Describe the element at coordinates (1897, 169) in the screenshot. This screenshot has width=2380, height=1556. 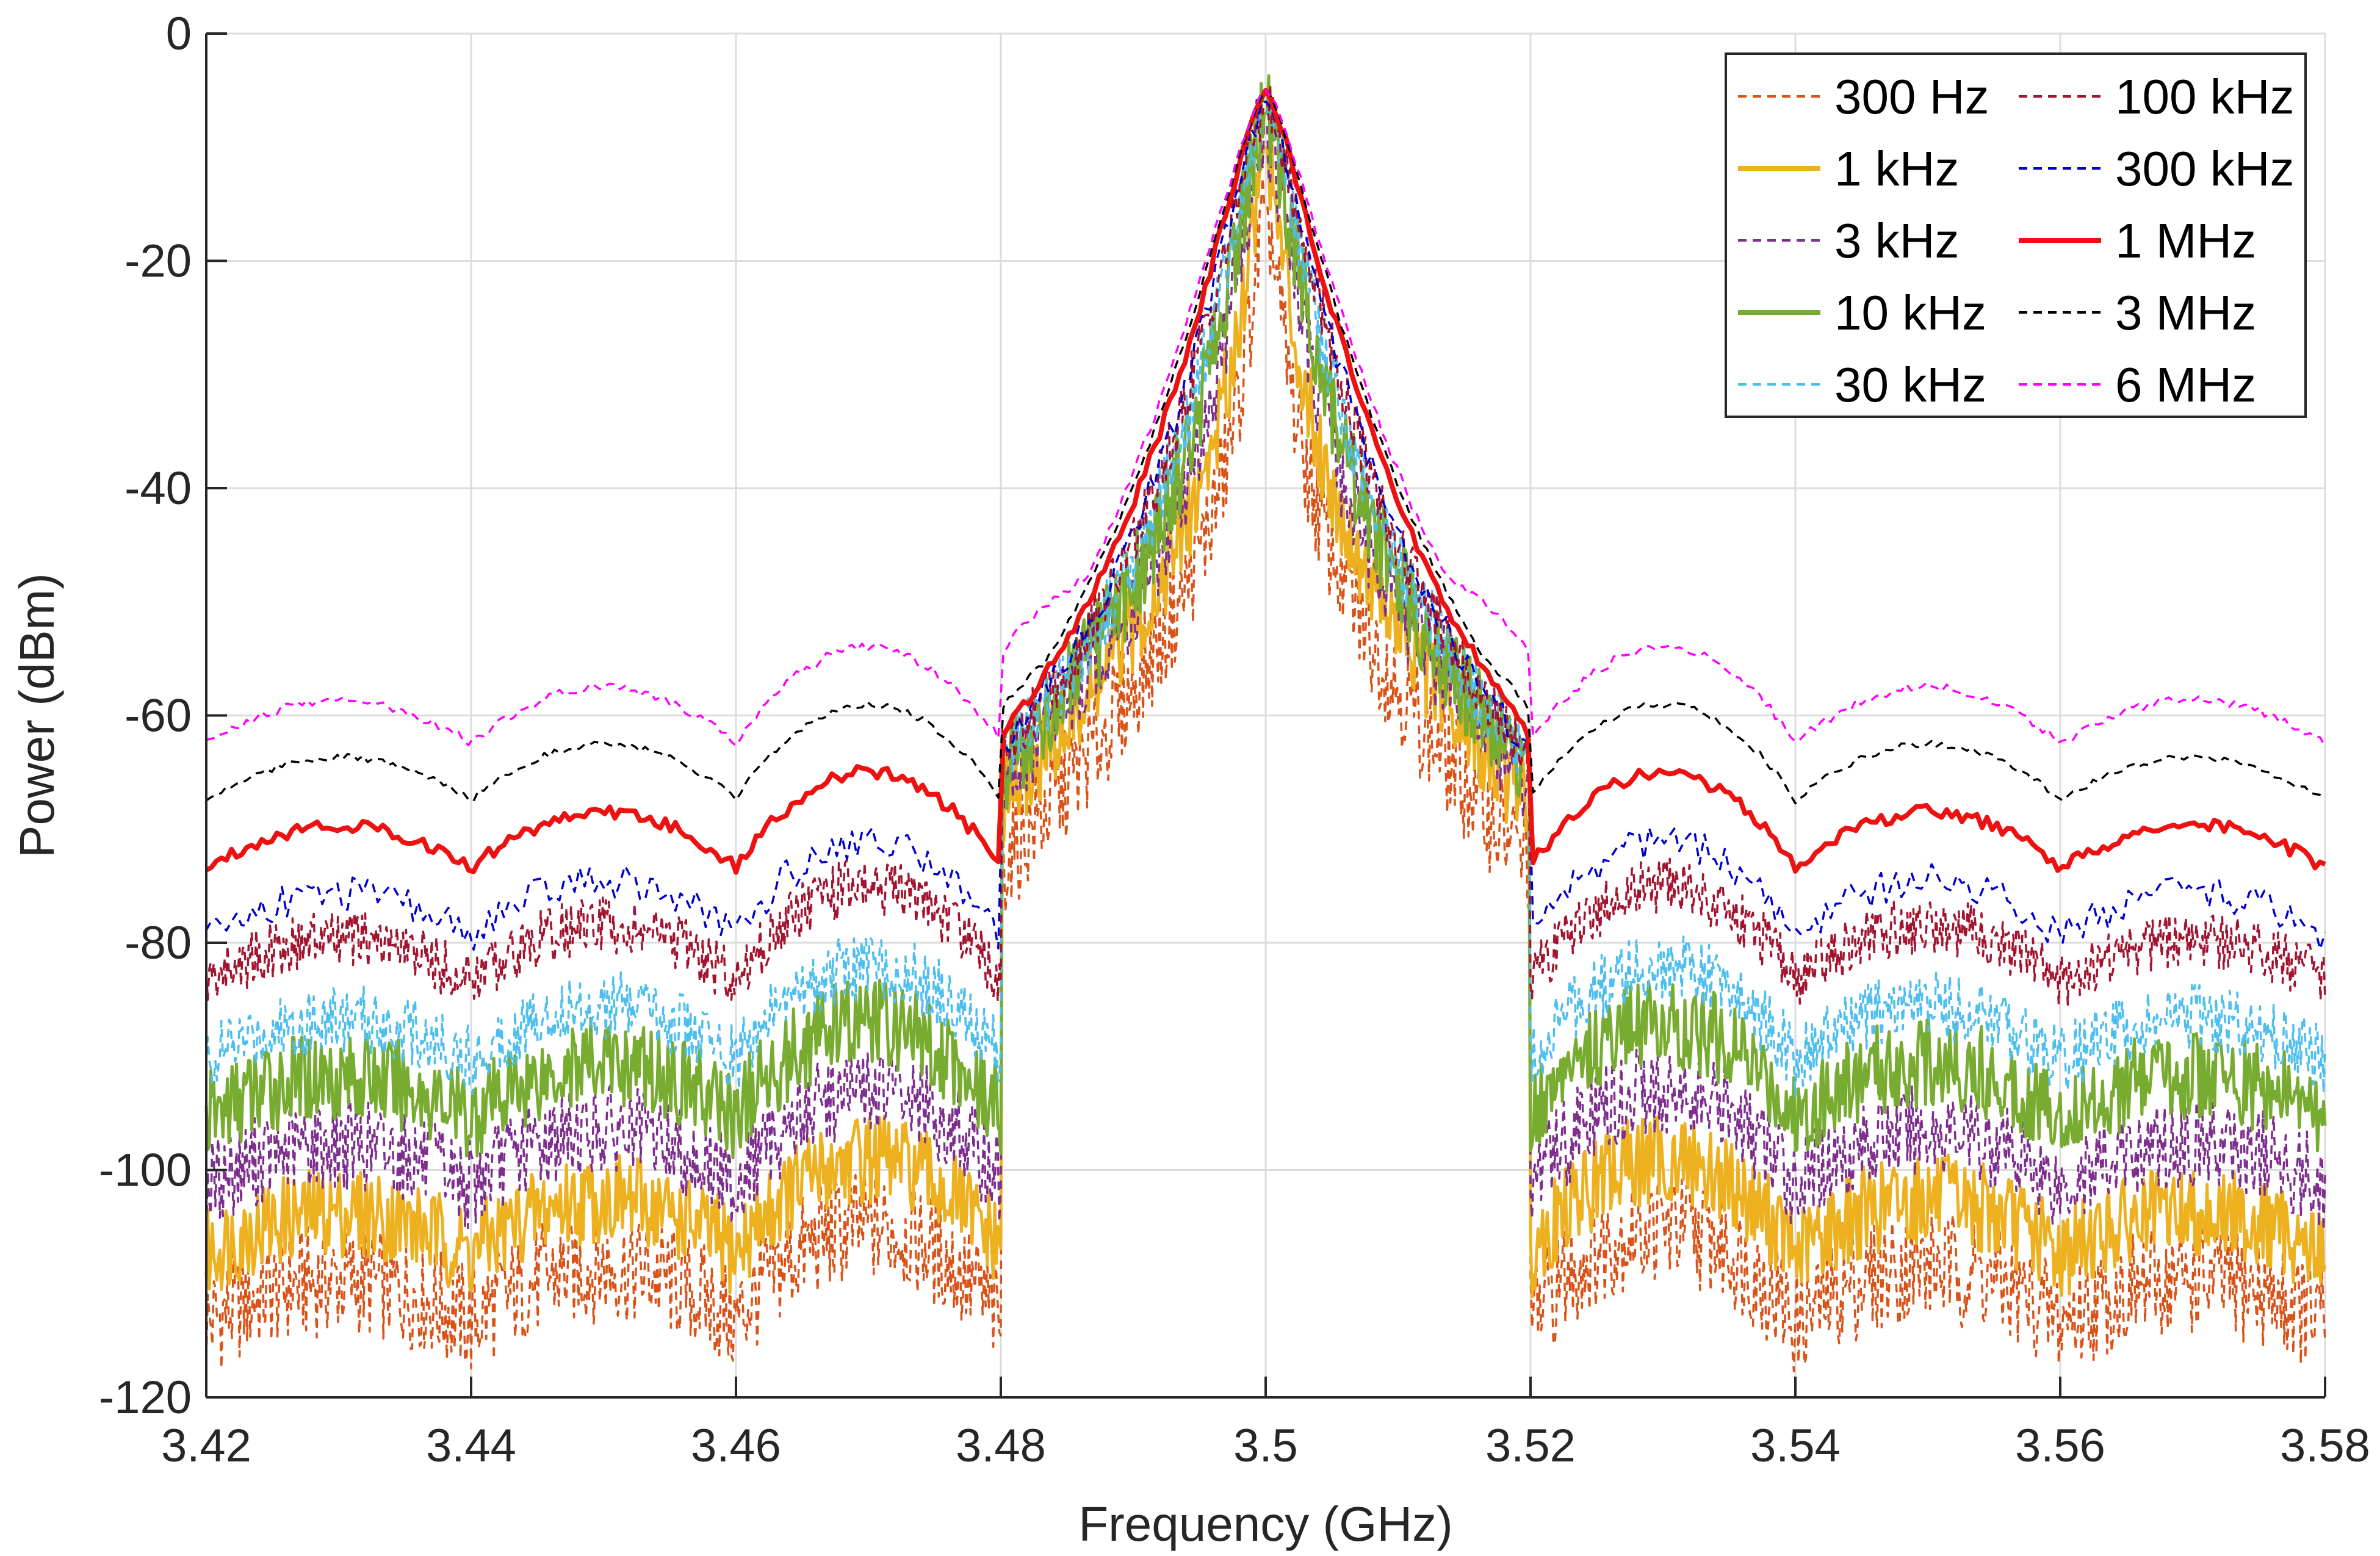
I see `legend-entry-label: 1 kHz` at that location.